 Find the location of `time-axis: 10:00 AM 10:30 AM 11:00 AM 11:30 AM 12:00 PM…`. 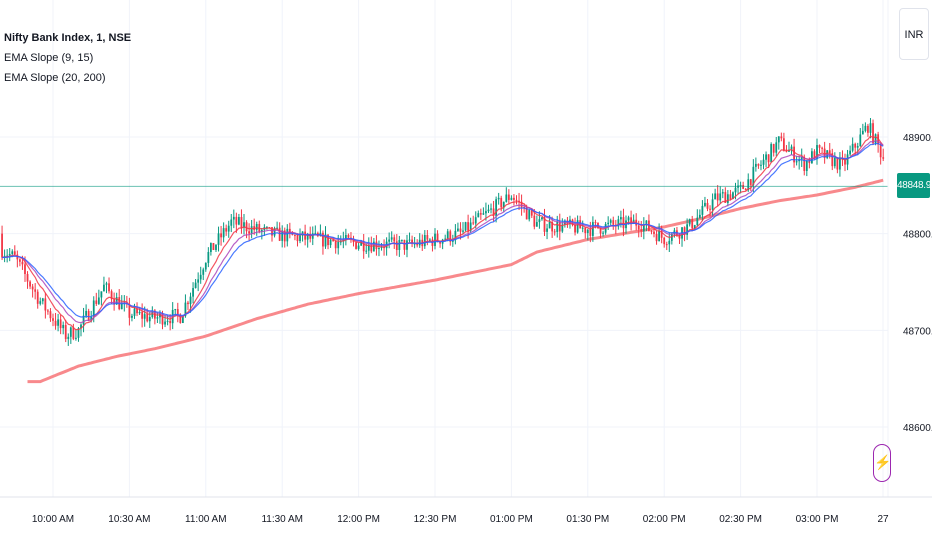

time-axis: 10:00 AM 10:30 AM 11:00 AM 11:30 AM 12:00 PM… is located at coordinates (466, 510).